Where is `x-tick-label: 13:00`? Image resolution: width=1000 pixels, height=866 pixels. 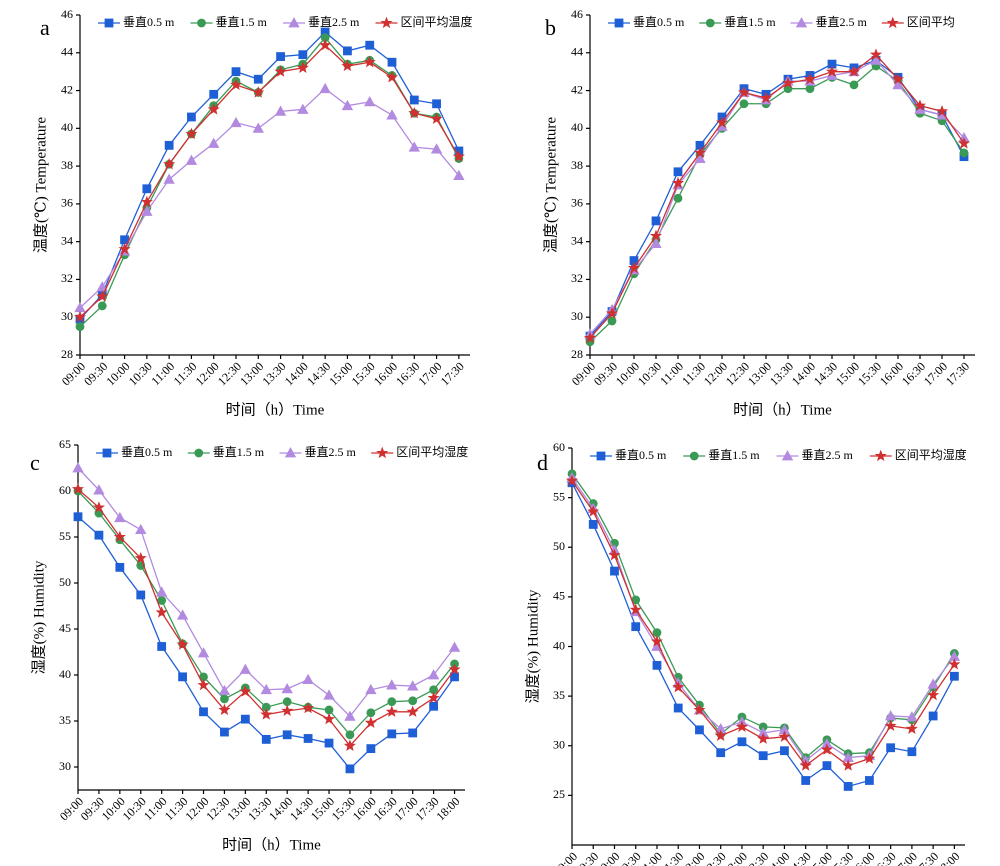
x-tick-label: 13:00 is located at coordinates (759, 373).